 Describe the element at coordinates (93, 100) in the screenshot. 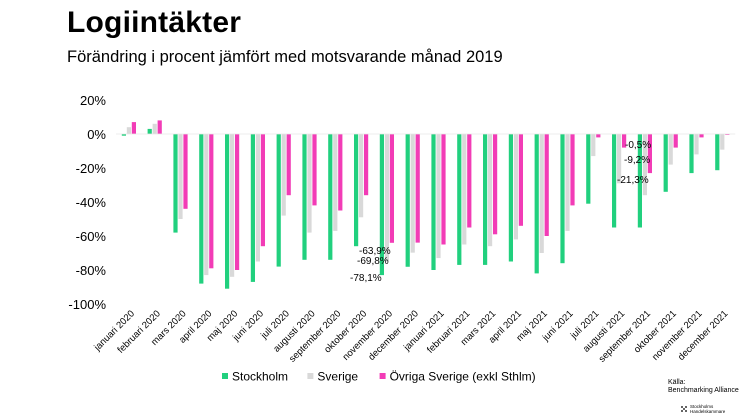

I see `y-tick-label: 20%` at that location.